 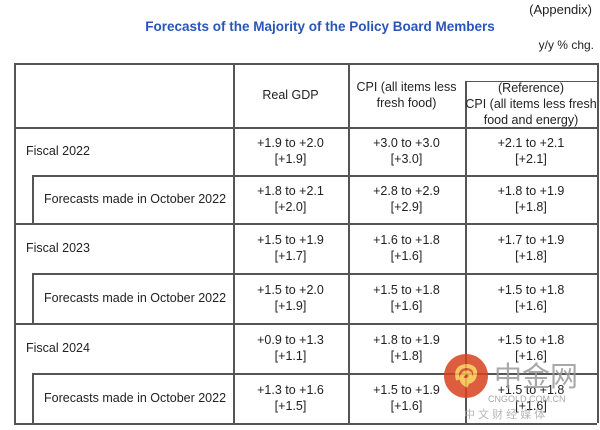 What do you see at coordinates (58, 151) in the screenshot?
I see `row-label-fiscal-year: Fiscal 2022` at bounding box center [58, 151].